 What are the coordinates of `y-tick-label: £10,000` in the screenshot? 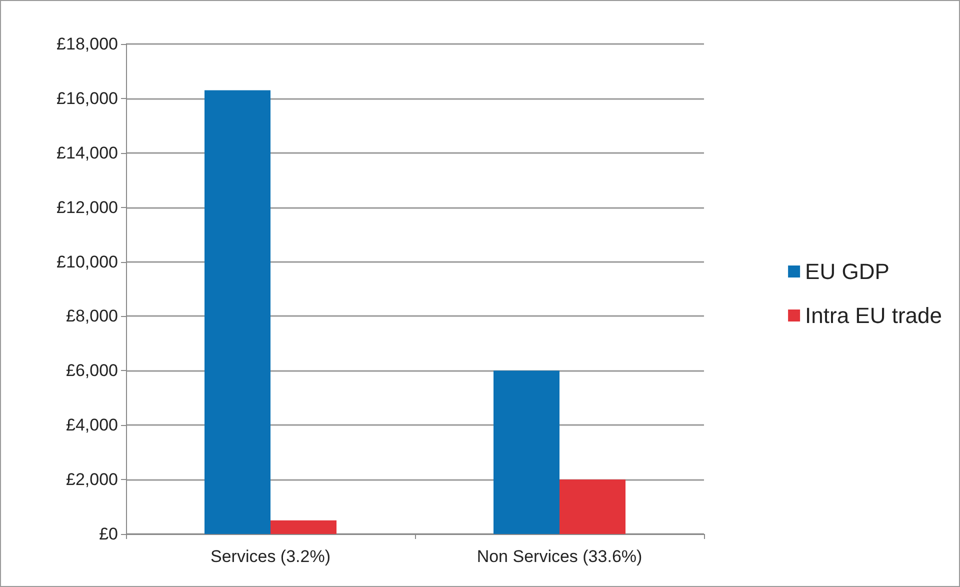 It's located at (87, 262).